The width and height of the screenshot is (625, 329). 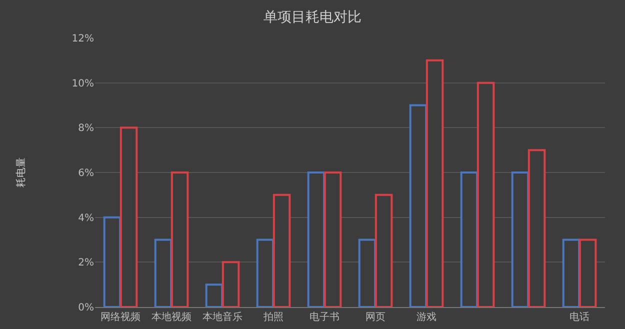 I want to click on x-tick-label: 电子书, so click(x=325, y=317).